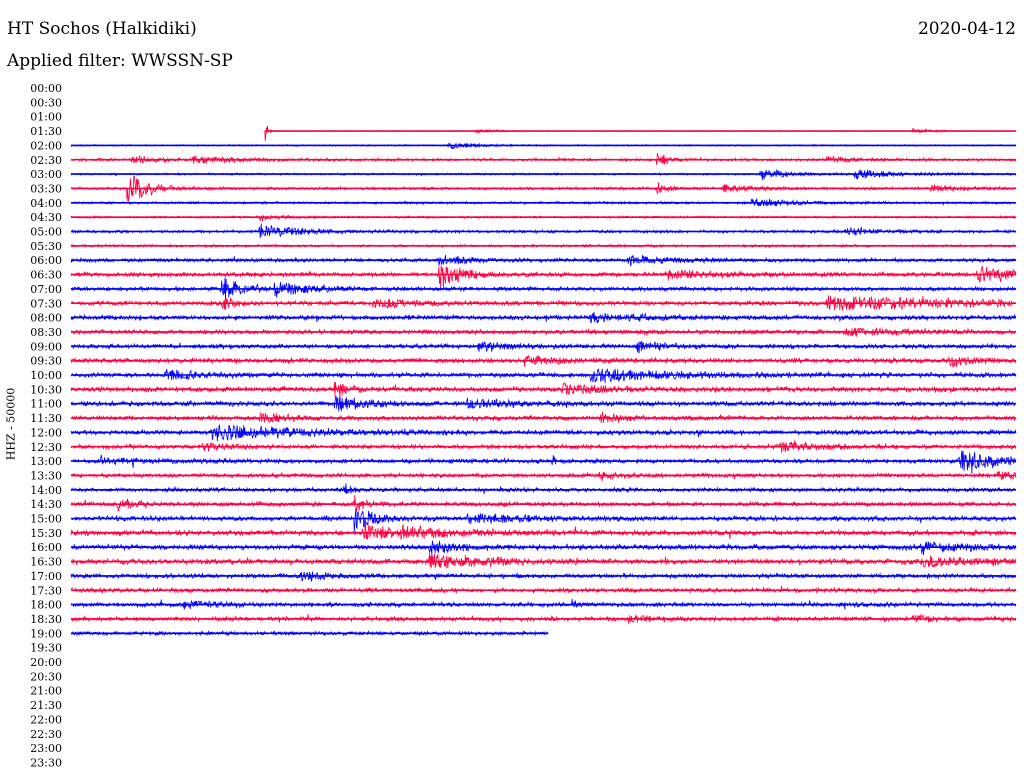 This screenshot has height=780, width=1024. Describe the element at coordinates (46, 260) in the screenshot. I see `time-tick-label: 06:00` at that location.